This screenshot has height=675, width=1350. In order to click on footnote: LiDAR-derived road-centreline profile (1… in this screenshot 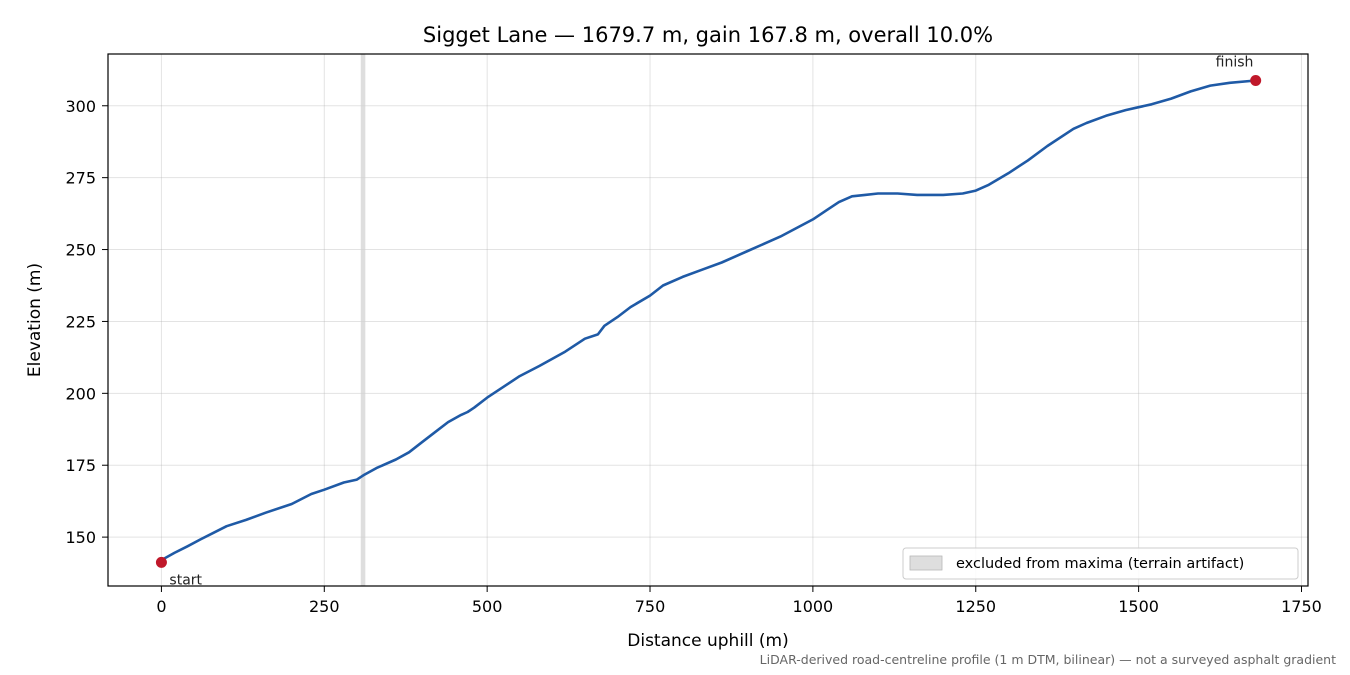, I will do `click(1048, 659)`.